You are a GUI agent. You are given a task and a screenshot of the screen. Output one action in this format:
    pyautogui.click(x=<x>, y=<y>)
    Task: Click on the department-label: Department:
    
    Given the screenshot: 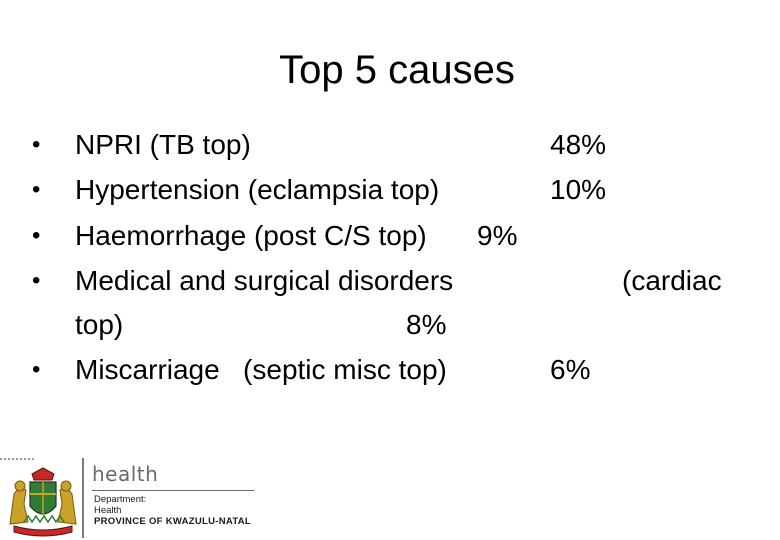 What is the action you would take?
    pyautogui.click(x=120, y=499)
    